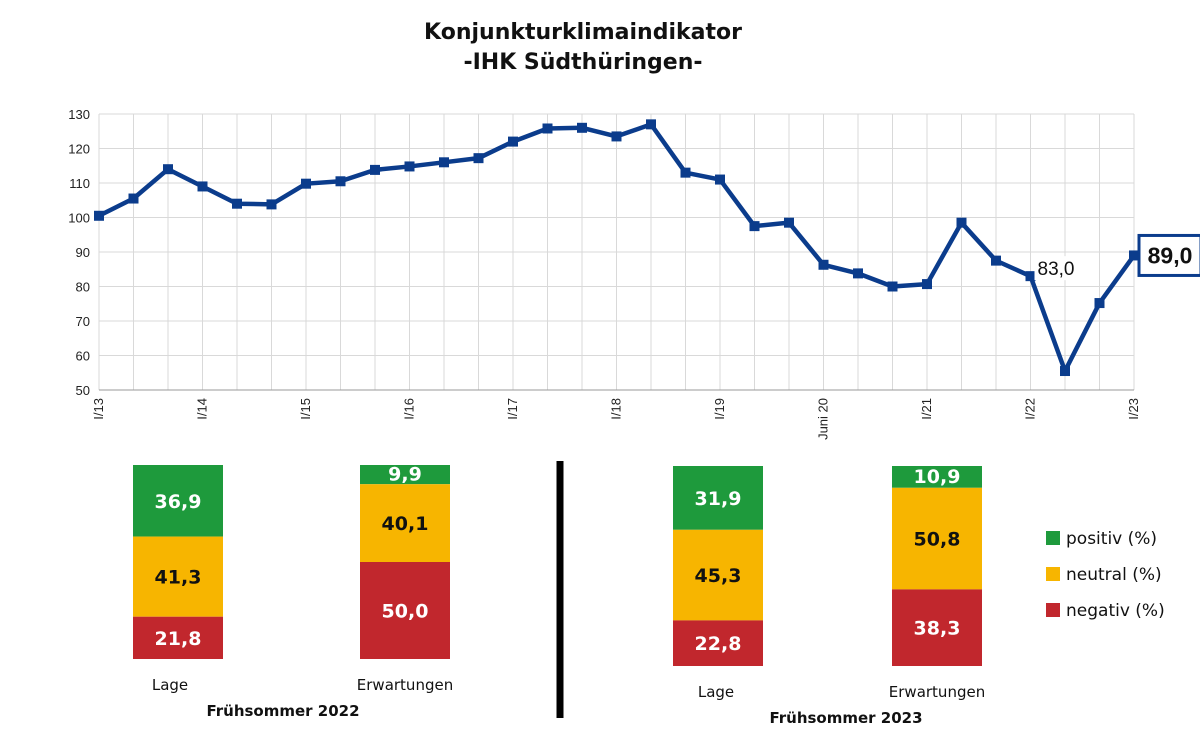 The width and height of the screenshot is (1200, 740). I want to click on bar-value-label: 10,9, so click(937, 477).